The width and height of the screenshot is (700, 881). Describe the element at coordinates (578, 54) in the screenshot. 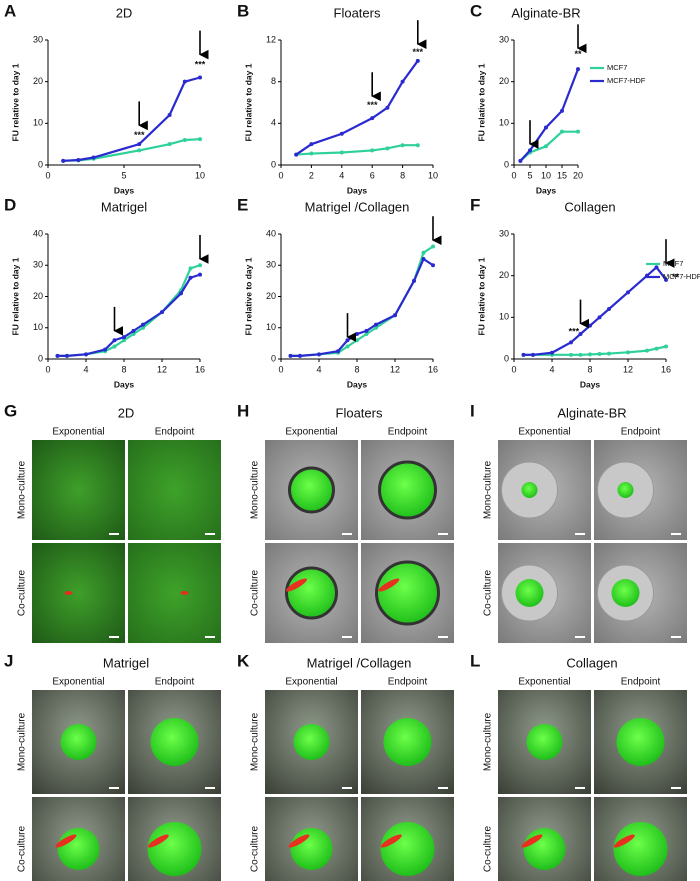

I see `significance: **` at that location.